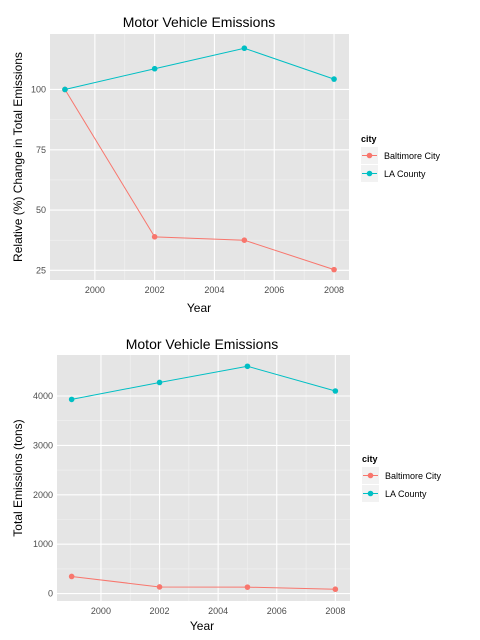 Image resolution: width=480 pixels, height=640 pixels. What do you see at coordinates (43, 396) in the screenshot?
I see `y-tick-label: 4000` at bounding box center [43, 396].